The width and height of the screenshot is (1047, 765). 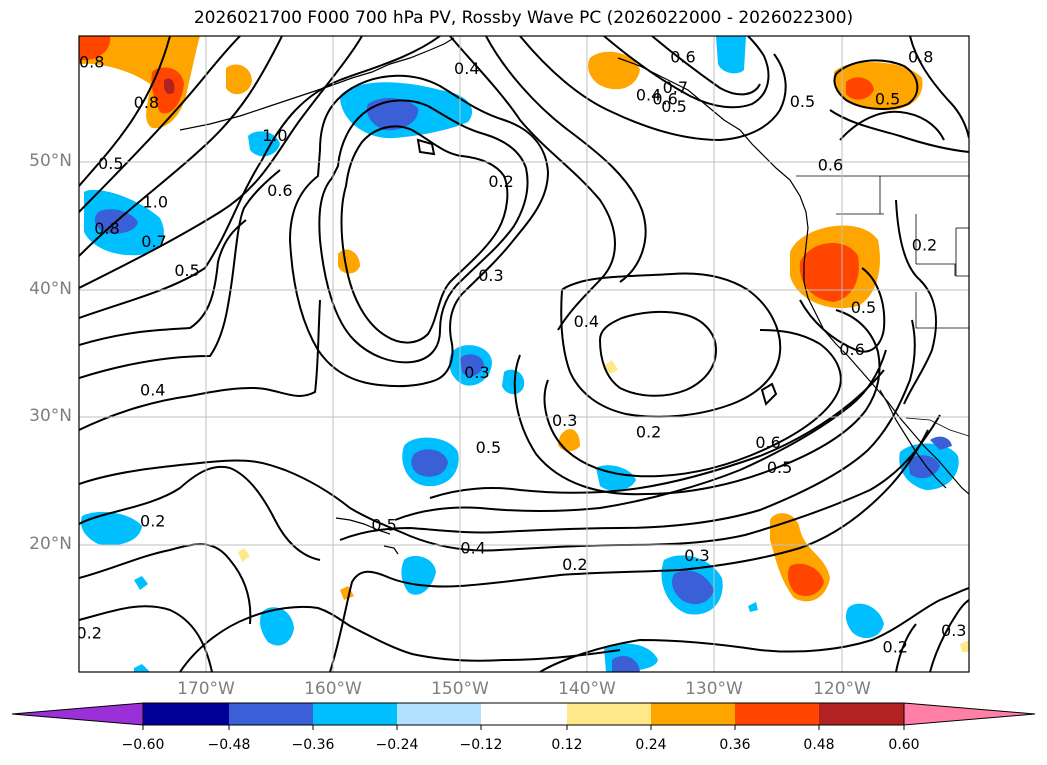 I want to click on colorbar, so click(x=523, y=716).